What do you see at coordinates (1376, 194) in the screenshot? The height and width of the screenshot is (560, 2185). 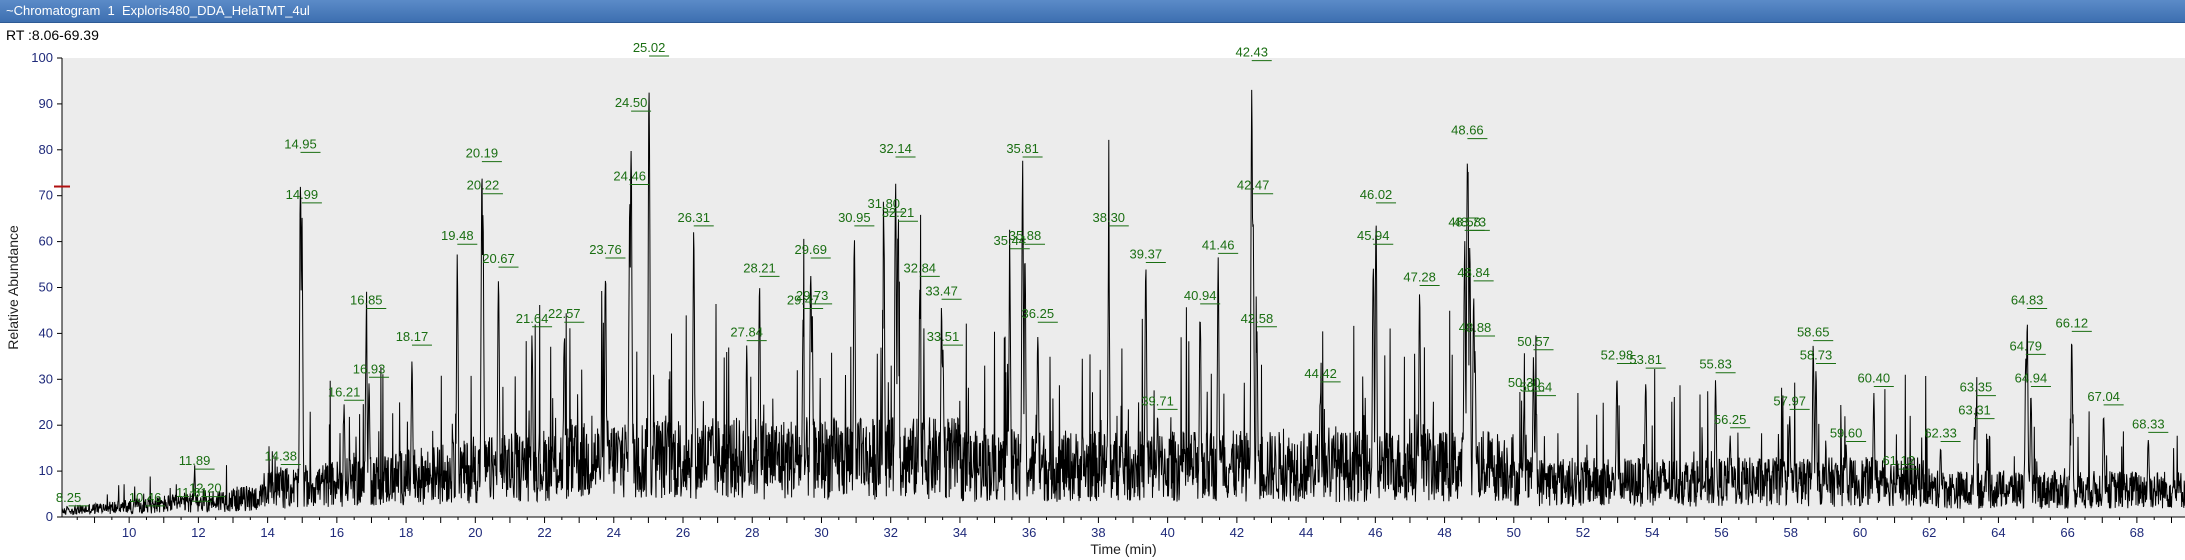 I see `peak-label: 46.02` at bounding box center [1376, 194].